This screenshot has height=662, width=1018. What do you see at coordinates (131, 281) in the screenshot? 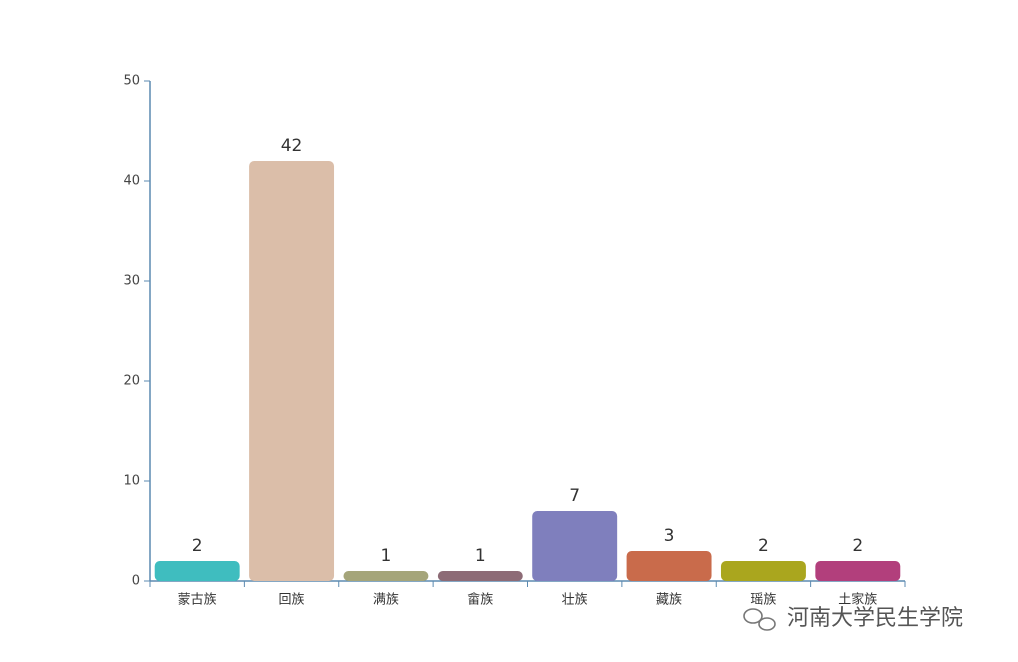
I see `y-tick-label: 30` at bounding box center [131, 281].